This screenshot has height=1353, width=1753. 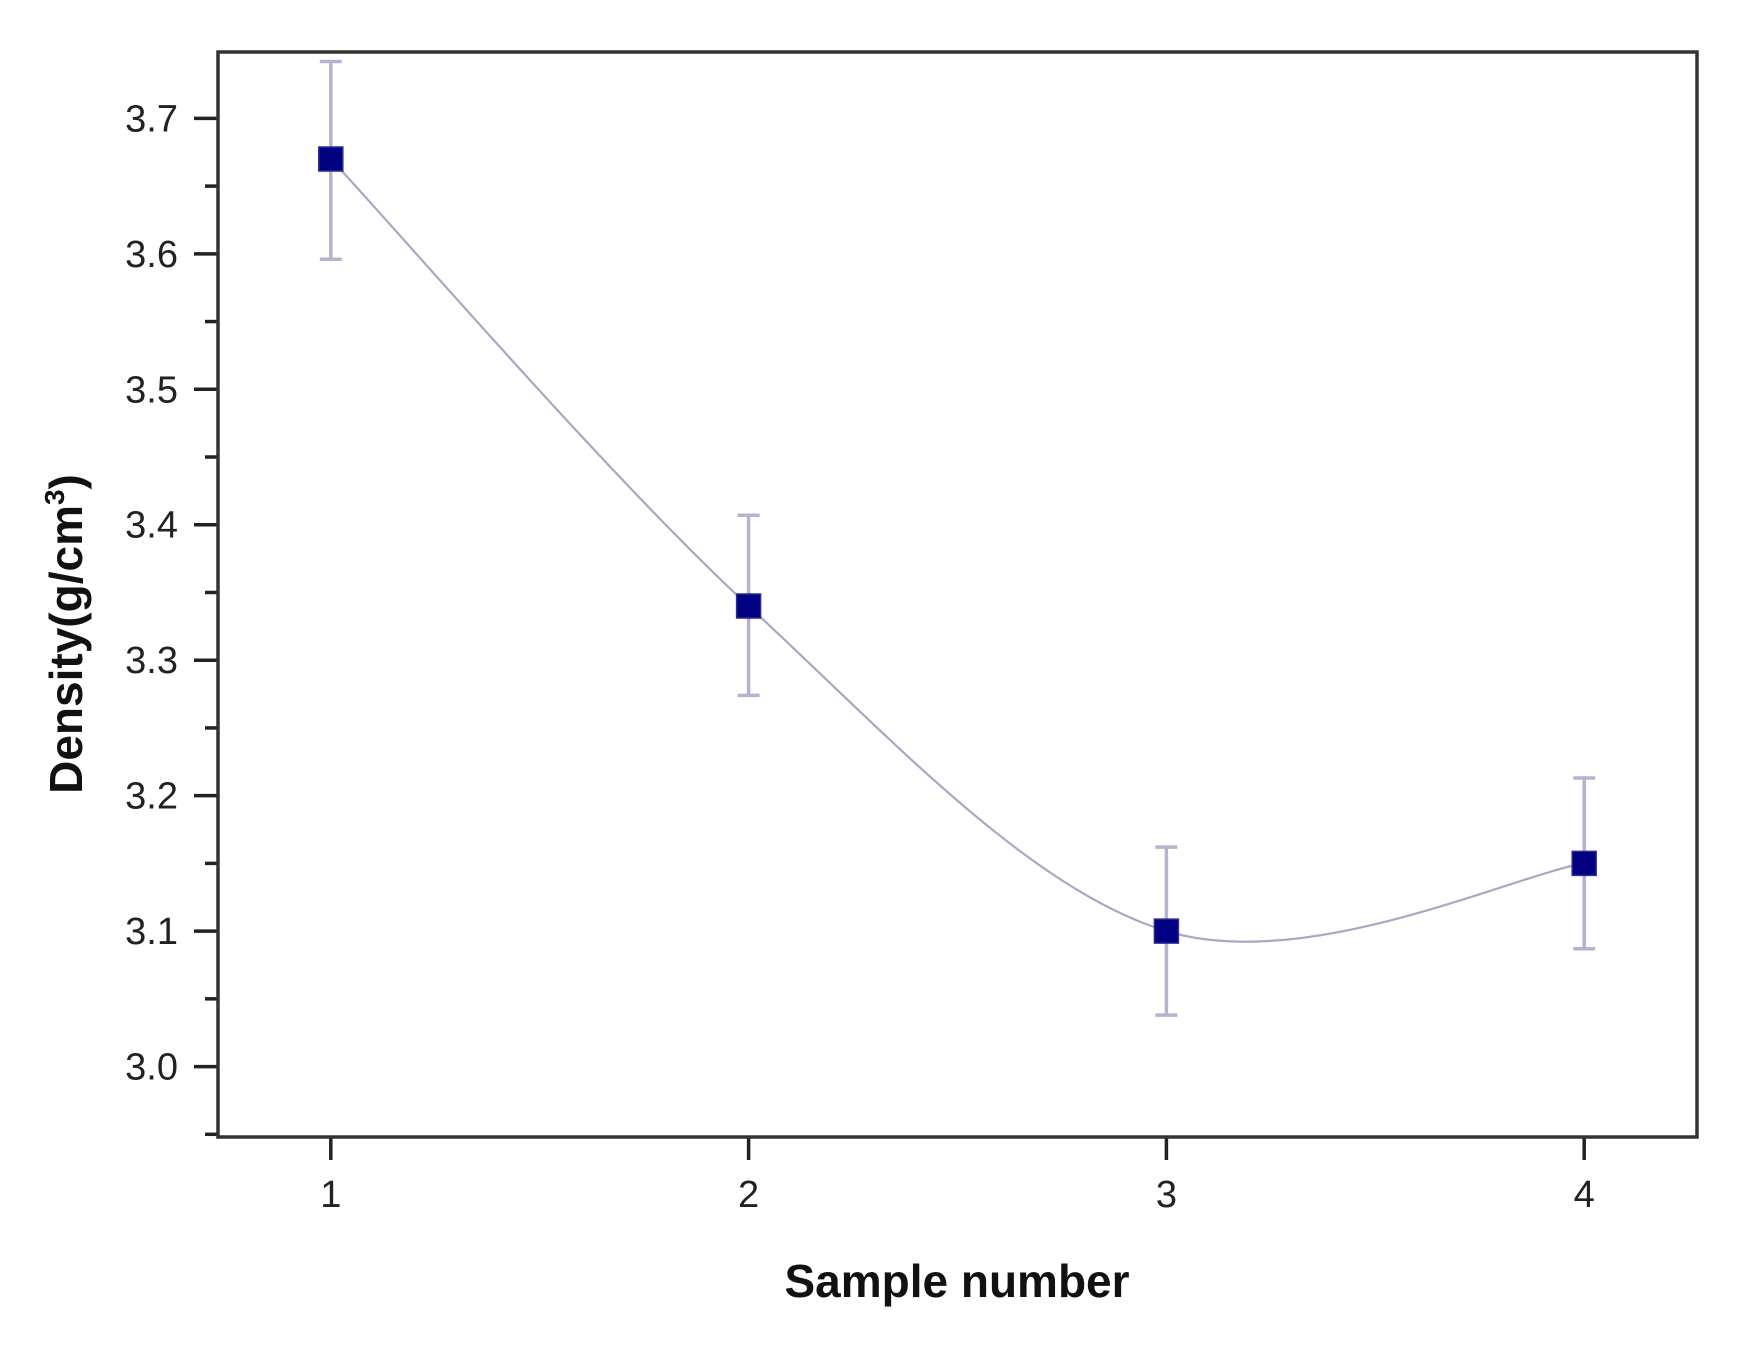 I want to click on y-tick-label: 3.1, so click(x=151, y=932).